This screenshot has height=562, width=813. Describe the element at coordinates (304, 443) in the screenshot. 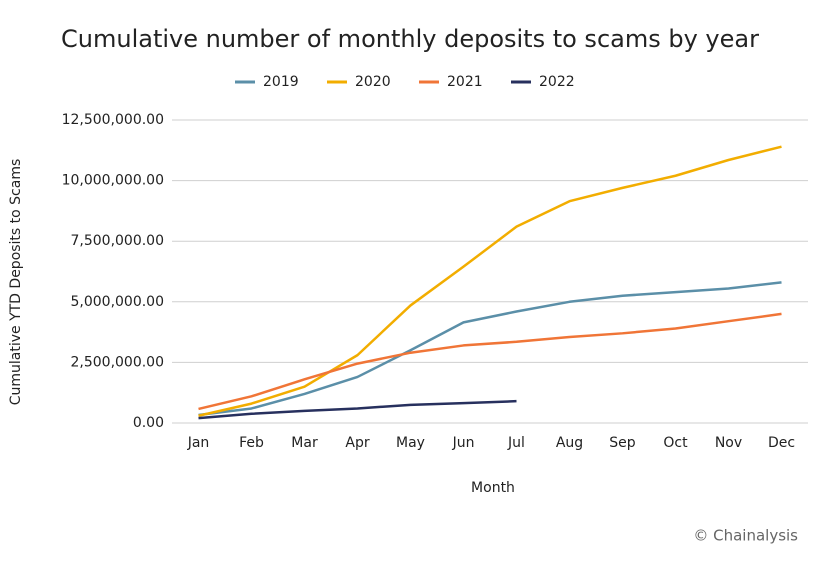

I see `x-tick-label: Mar` at that location.